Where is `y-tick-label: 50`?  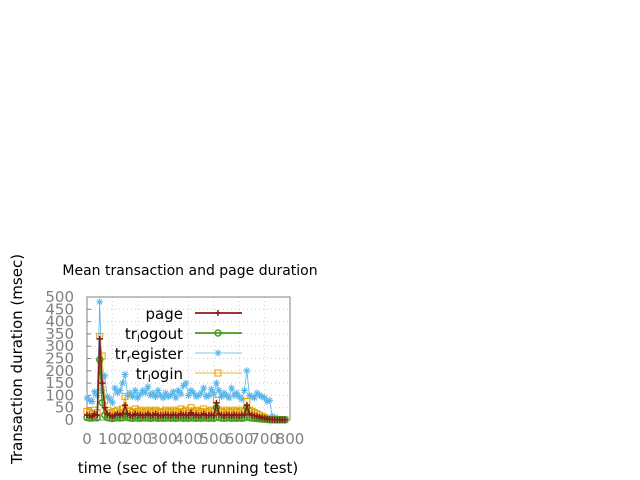
y-tick-label: 50 is located at coordinates (64, 408).